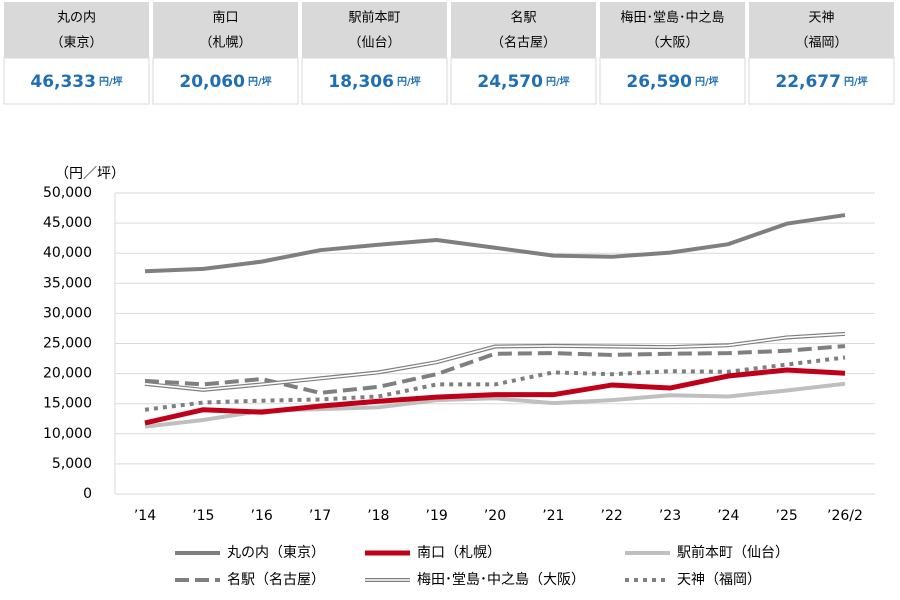 This screenshot has height=600, width=900. What do you see at coordinates (659, 82) in the screenshot?
I see `value: 26,590` at bounding box center [659, 82].